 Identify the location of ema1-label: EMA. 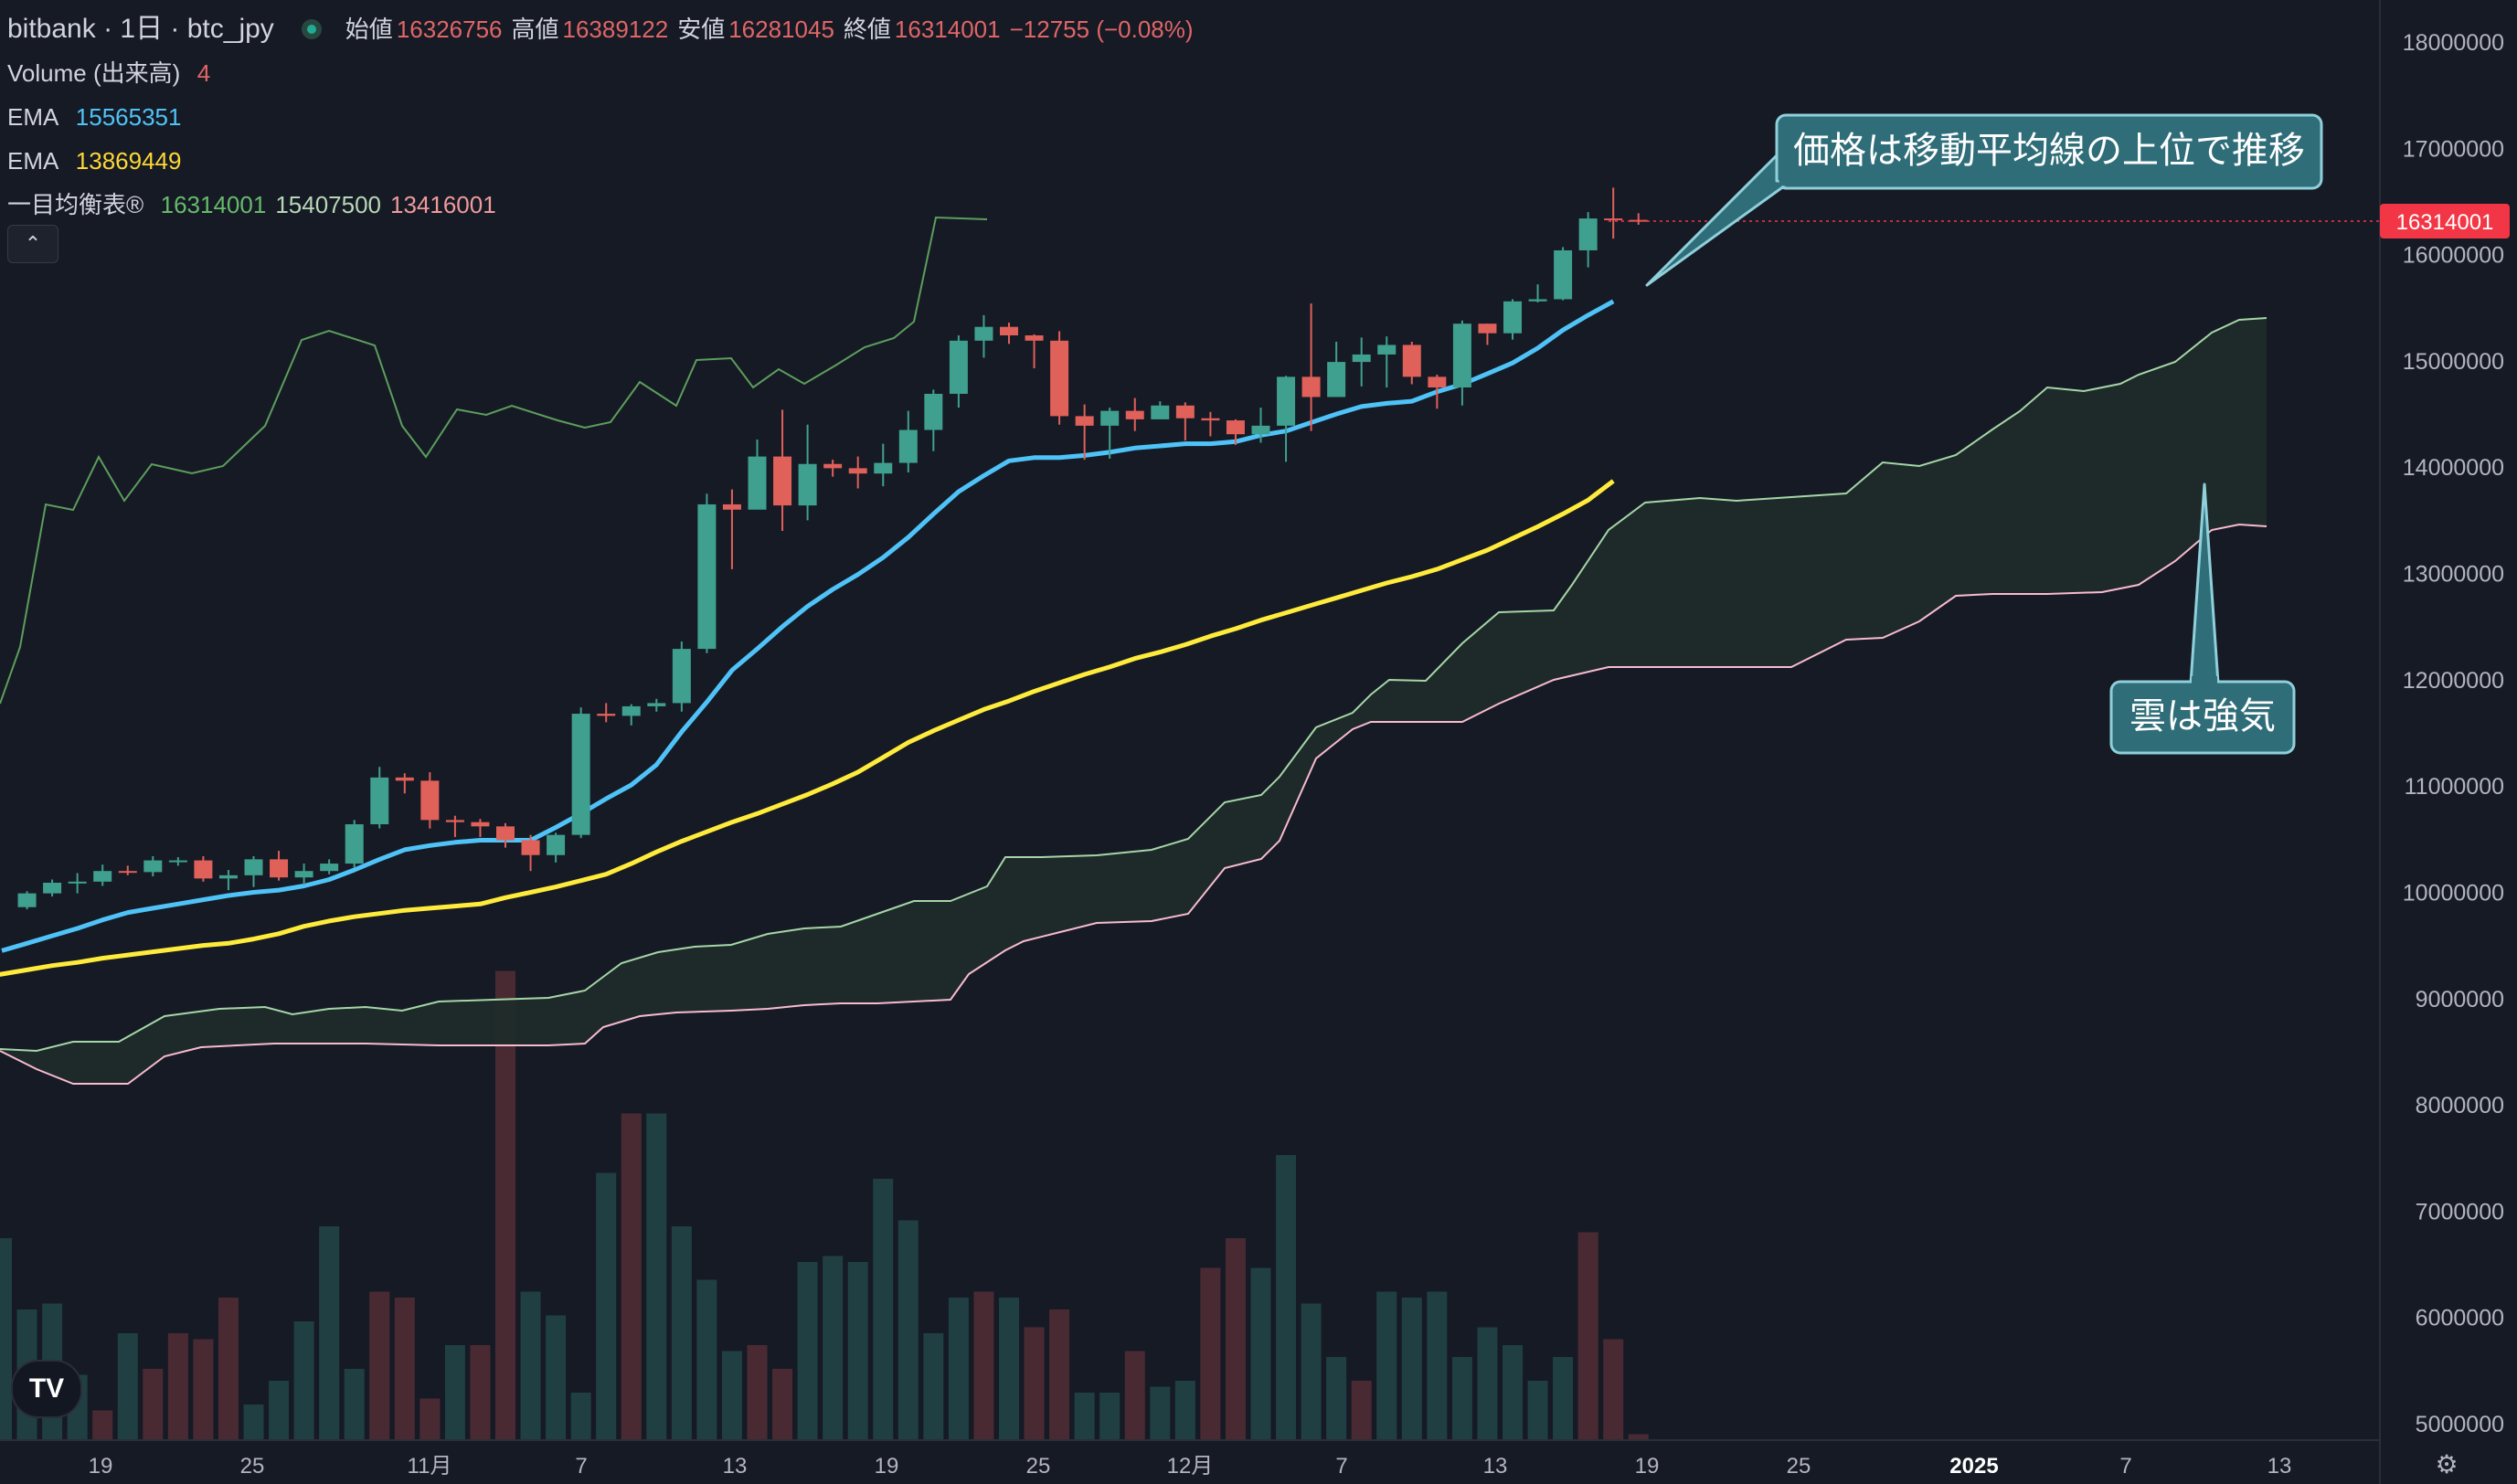
(33, 117).